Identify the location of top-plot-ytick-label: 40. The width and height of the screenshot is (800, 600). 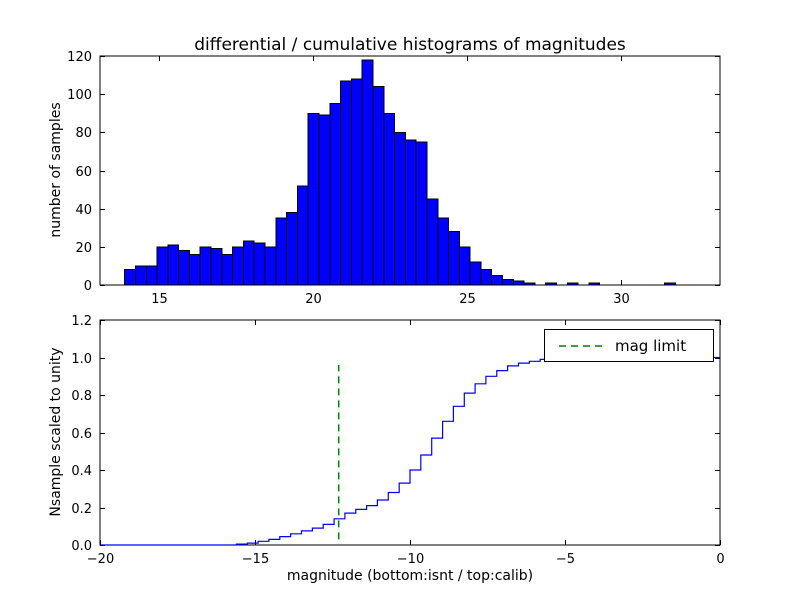
(83, 210).